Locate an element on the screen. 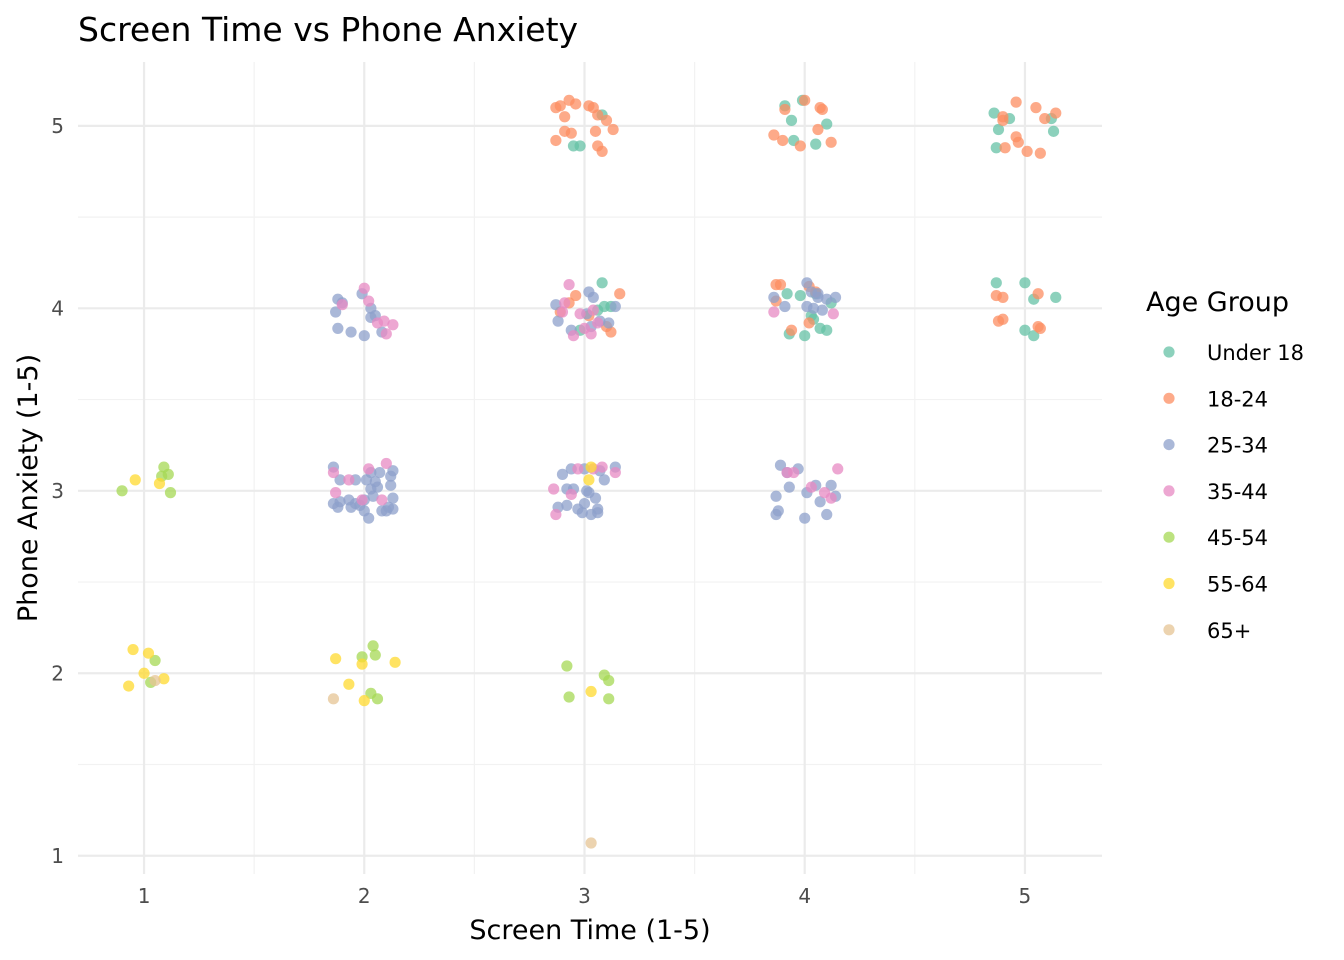 This screenshot has height=960, width=1344. y-tick-label: 2 is located at coordinates (57, 673).